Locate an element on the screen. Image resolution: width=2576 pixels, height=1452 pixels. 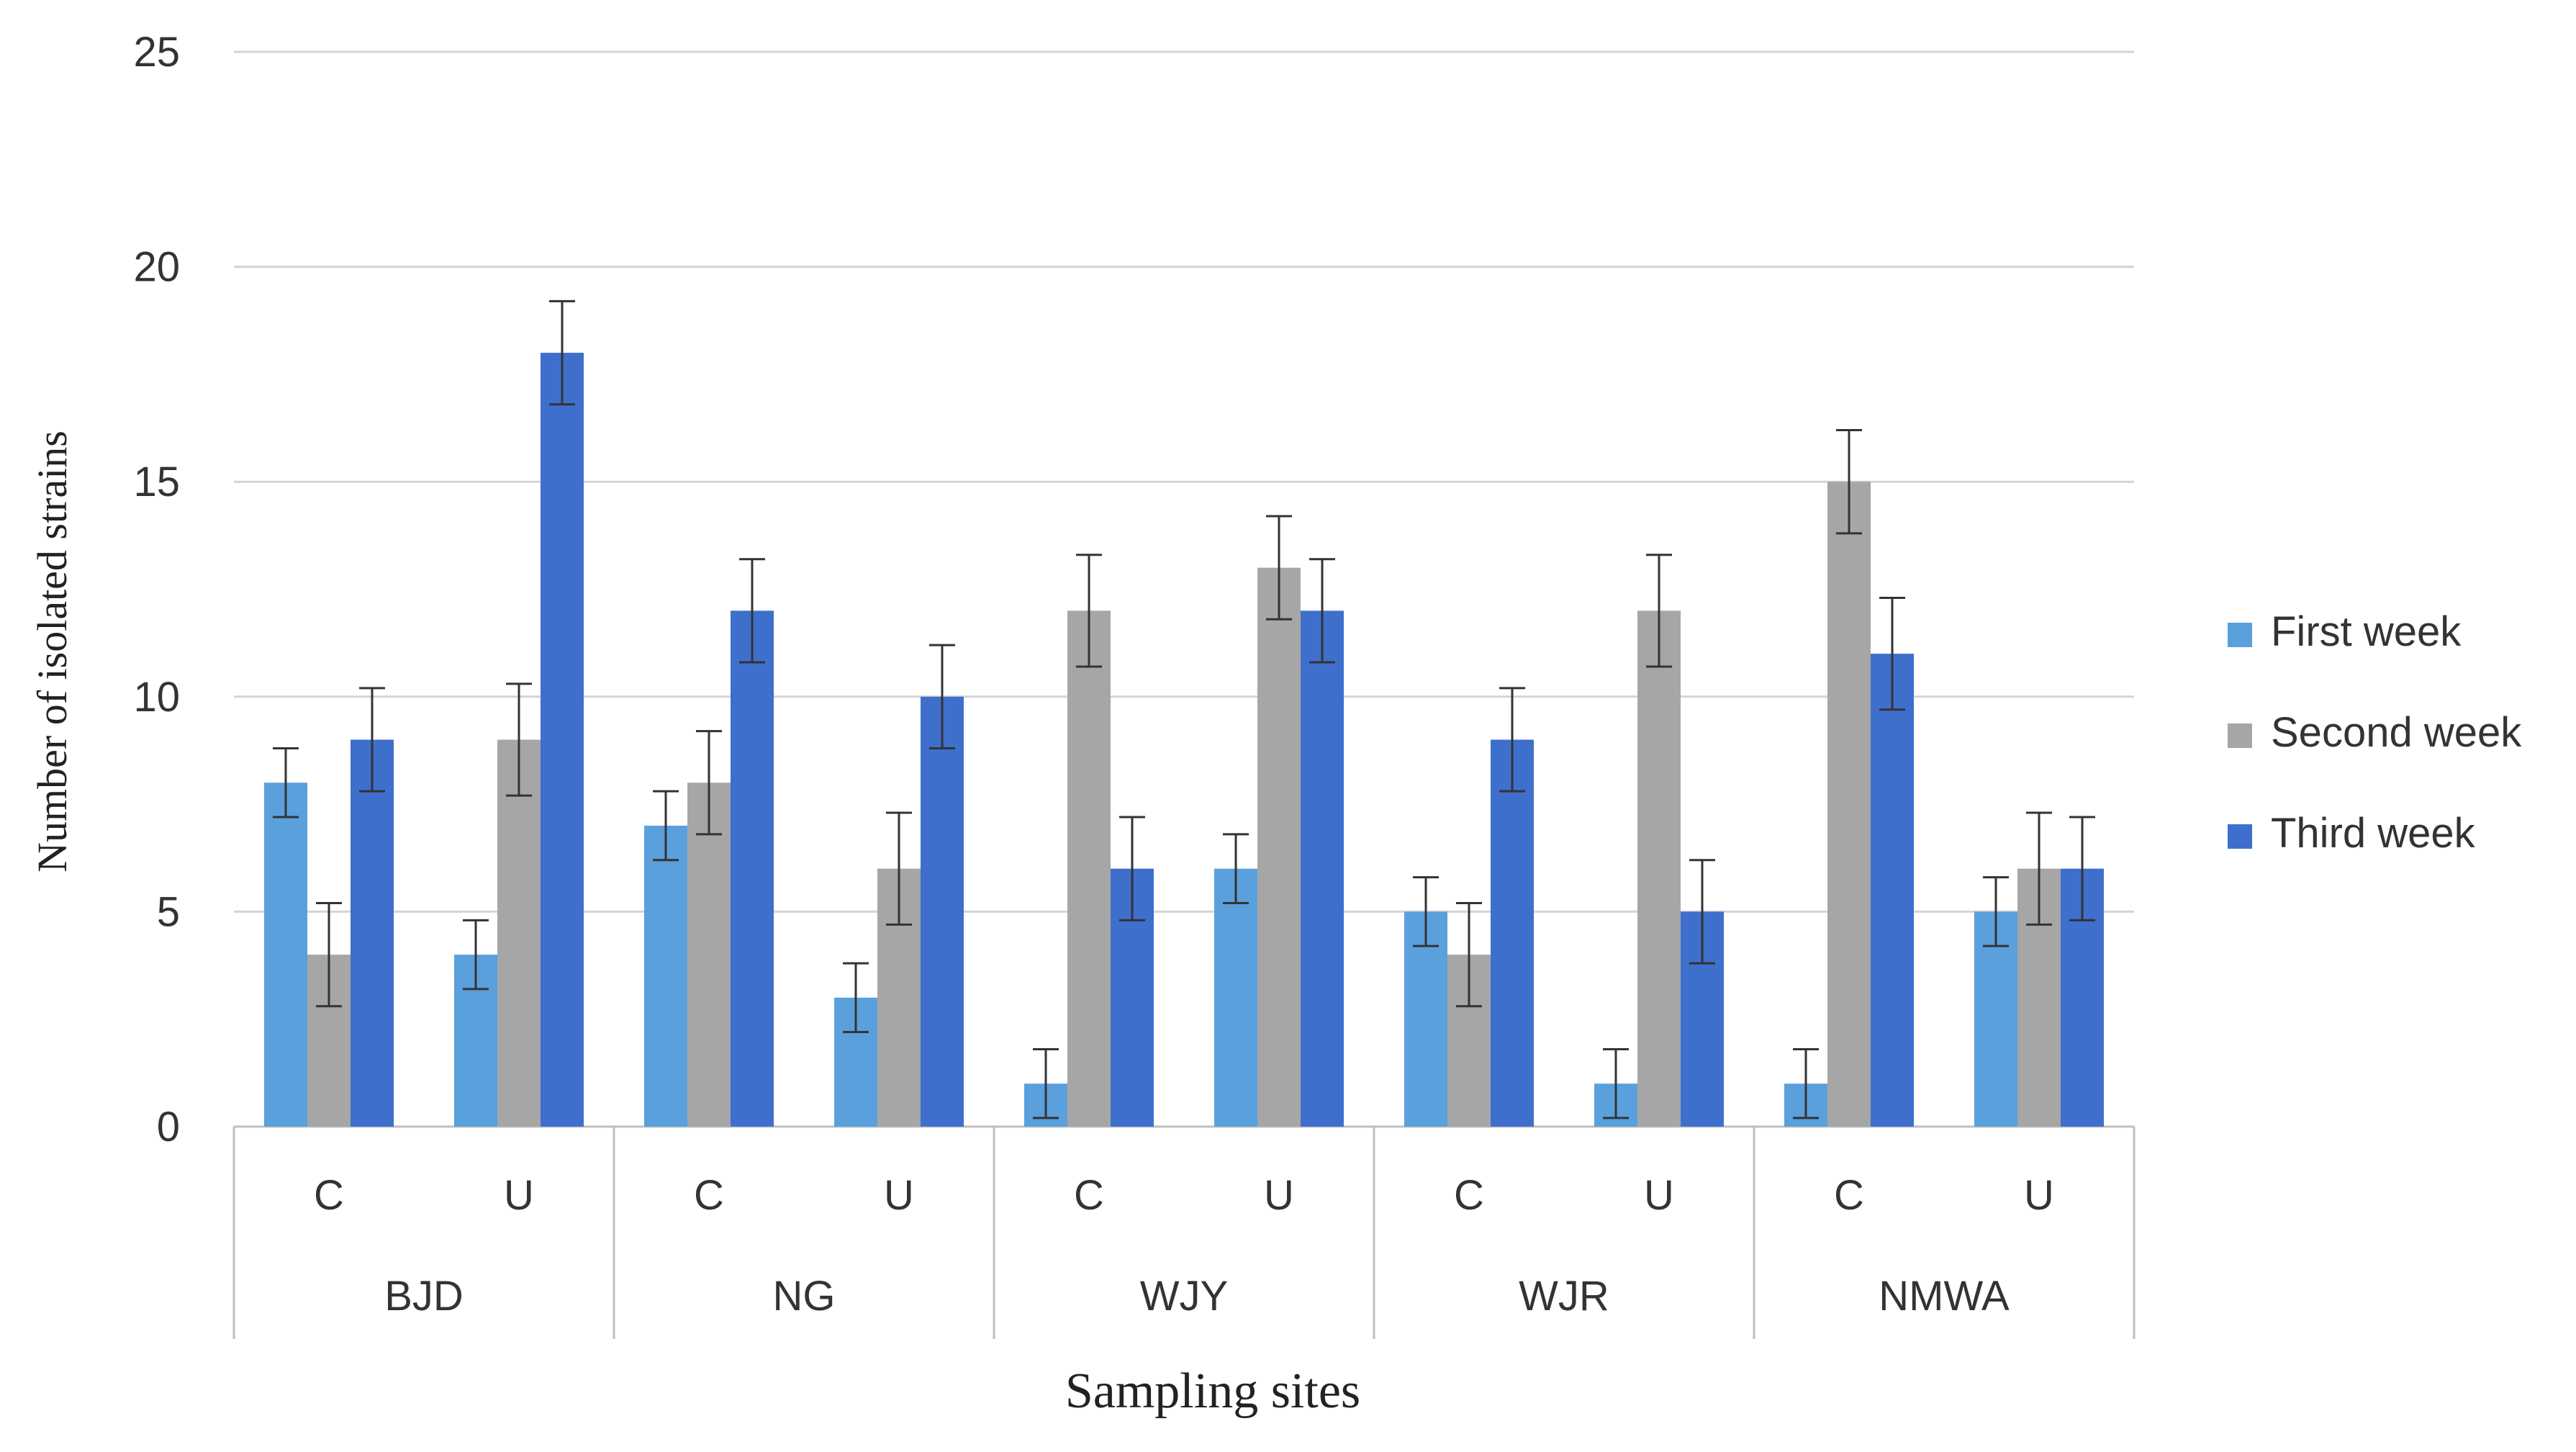
error-bar-WJR-U-first-week is located at coordinates (1616, 1083).